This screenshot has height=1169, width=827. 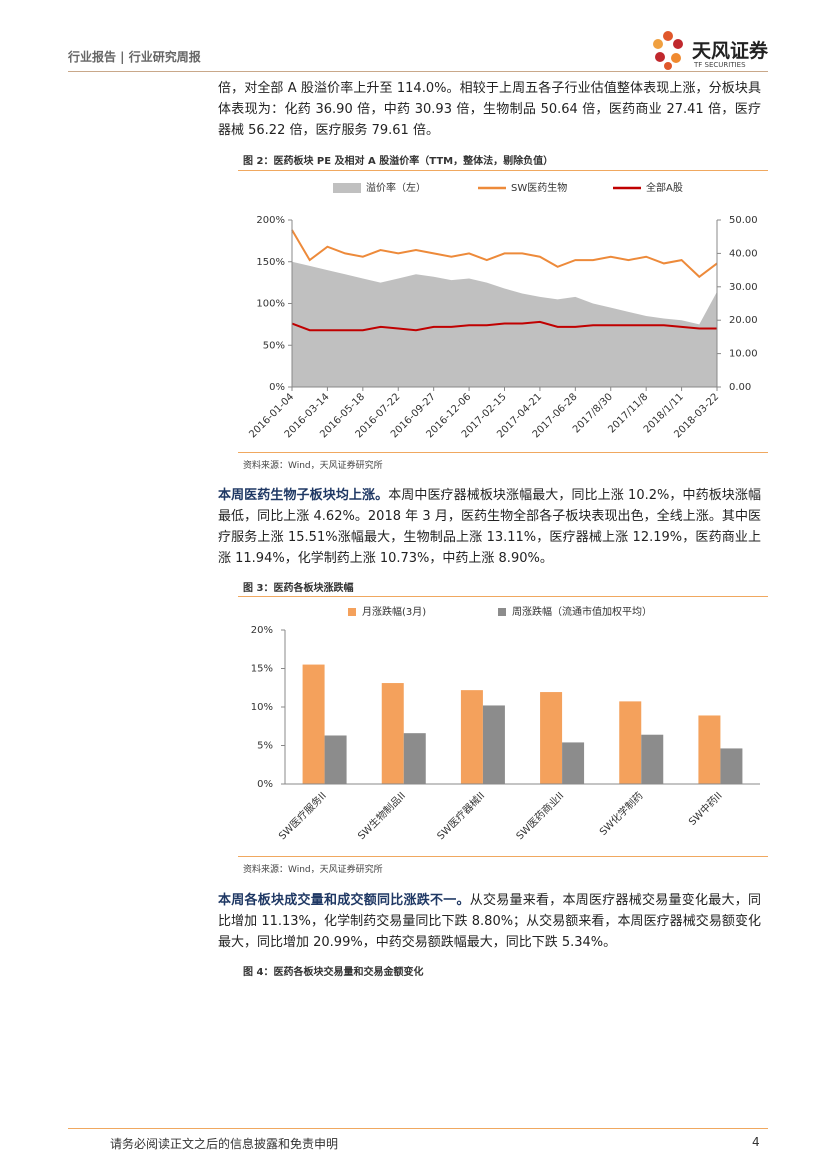 What do you see at coordinates (740, 387) in the screenshot?
I see `y2-tick-label: 0.00` at bounding box center [740, 387].